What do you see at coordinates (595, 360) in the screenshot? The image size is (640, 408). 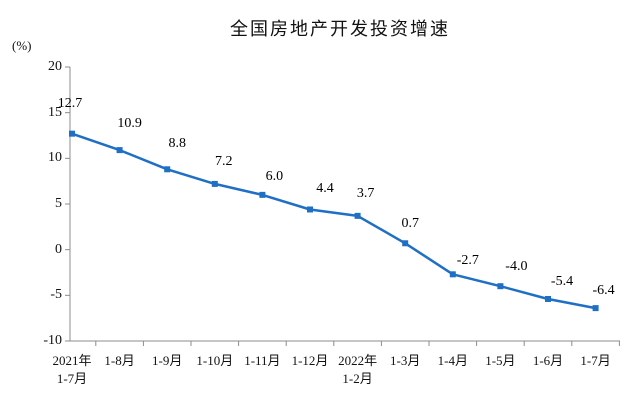 I see `x-tick-label: 1-7月` at bounding box center [595, 360].